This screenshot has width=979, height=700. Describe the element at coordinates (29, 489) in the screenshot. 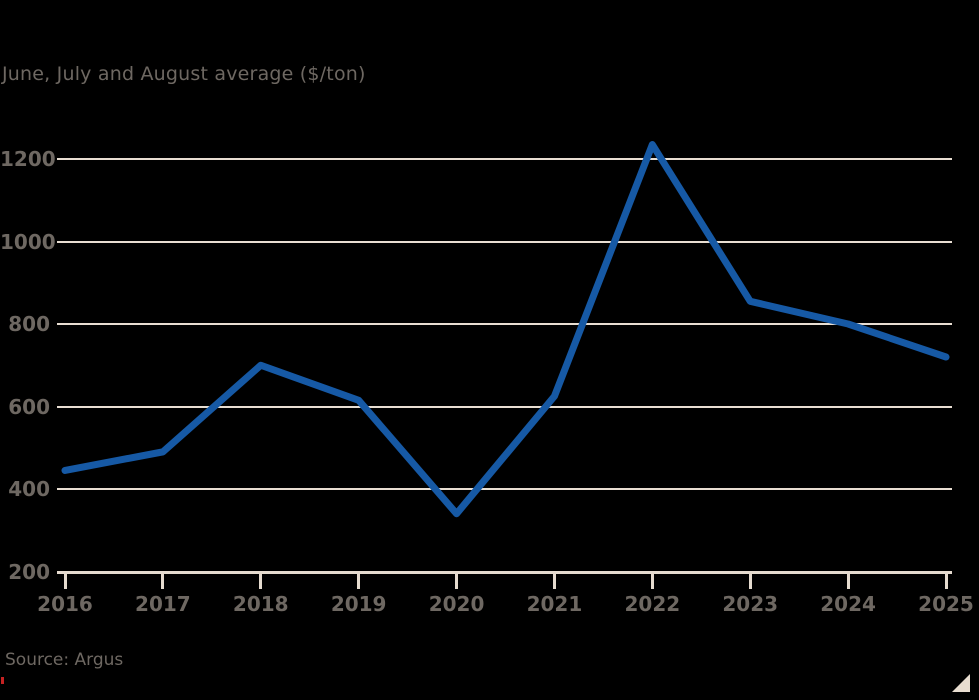

I see `y-tick-label: 400` at that location.